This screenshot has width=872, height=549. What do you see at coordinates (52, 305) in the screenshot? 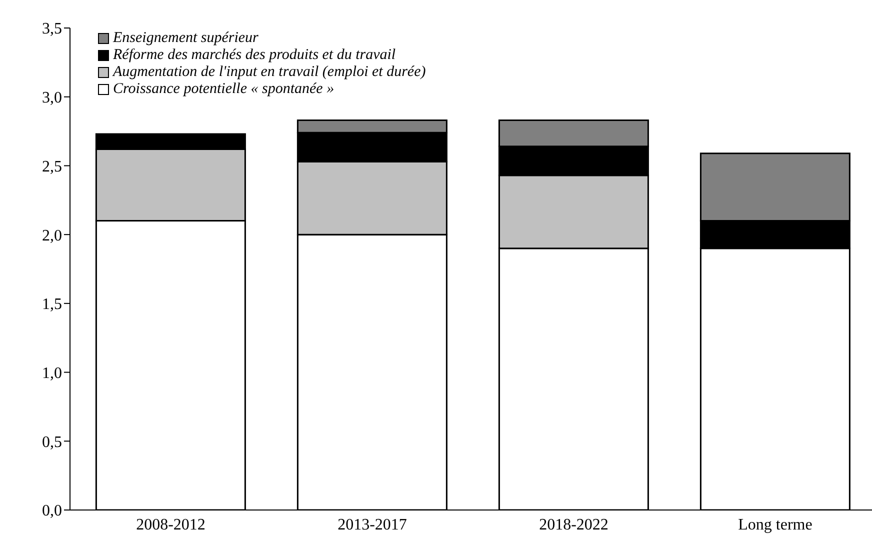
I see `y-tick-label: 1,5` at bounding box center [52, 305].